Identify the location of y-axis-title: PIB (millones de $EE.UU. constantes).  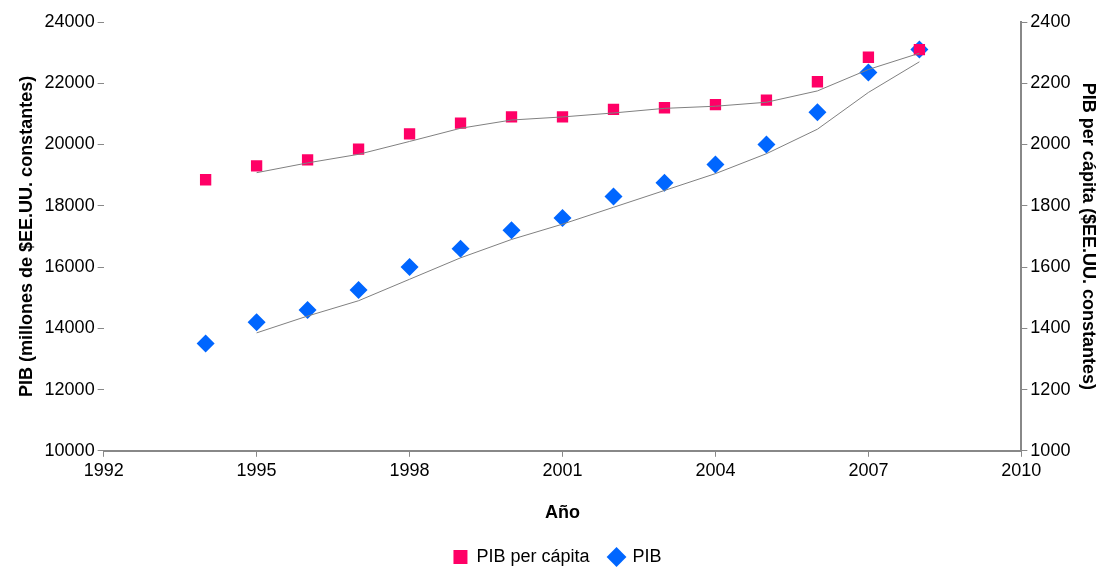
(25, 236).